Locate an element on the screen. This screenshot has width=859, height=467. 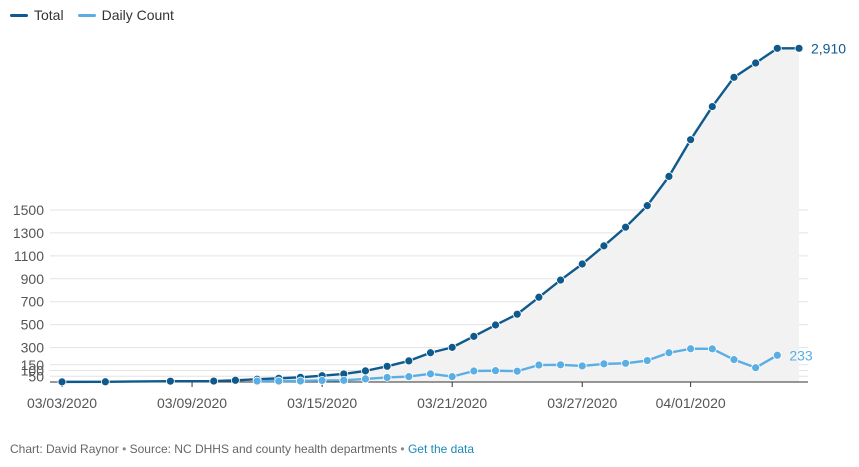
y-tick-label: 300 is located at coordinates (33, 348).